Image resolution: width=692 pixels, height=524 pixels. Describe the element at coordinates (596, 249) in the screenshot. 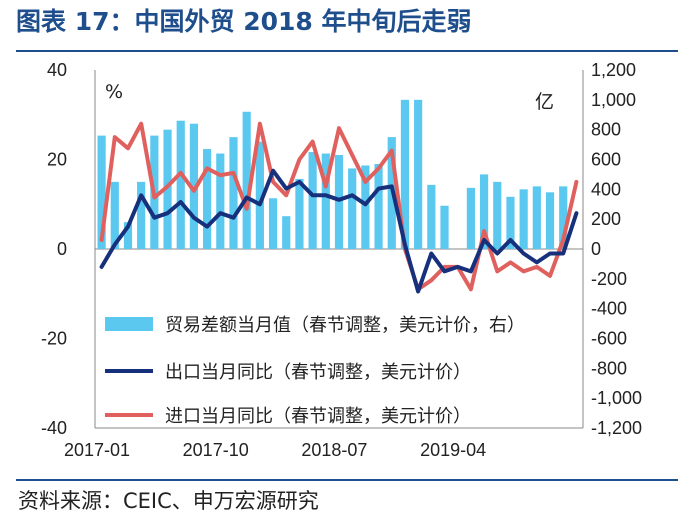

I see `right-tick-label: 0` at that location.